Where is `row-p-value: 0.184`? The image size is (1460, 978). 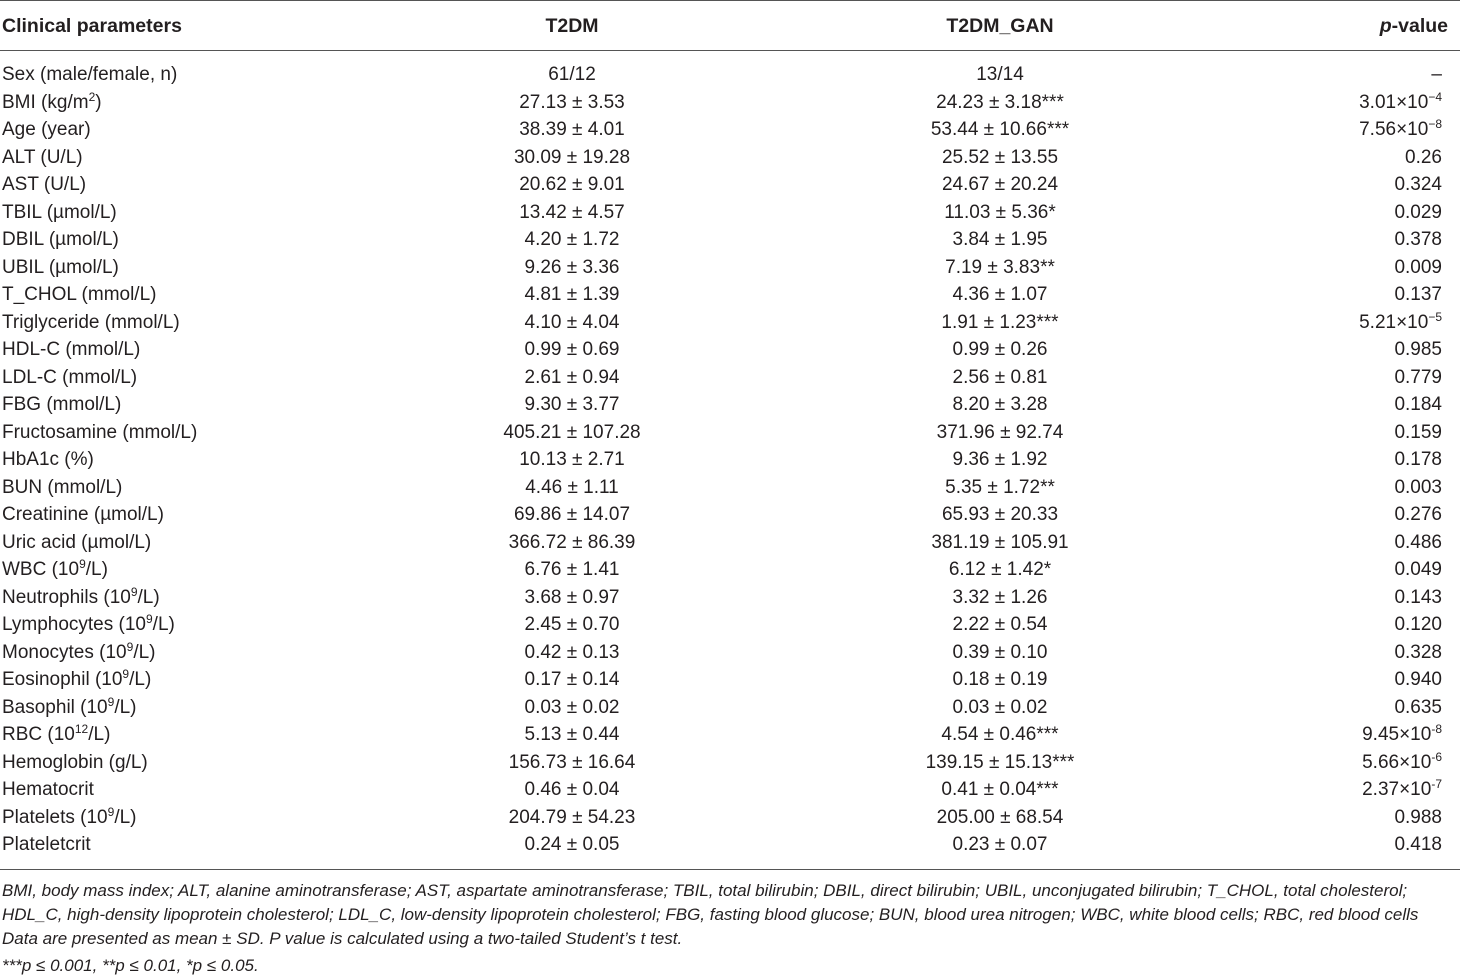
row-p-value: 0.184 is located at coordinates (1418, 404).